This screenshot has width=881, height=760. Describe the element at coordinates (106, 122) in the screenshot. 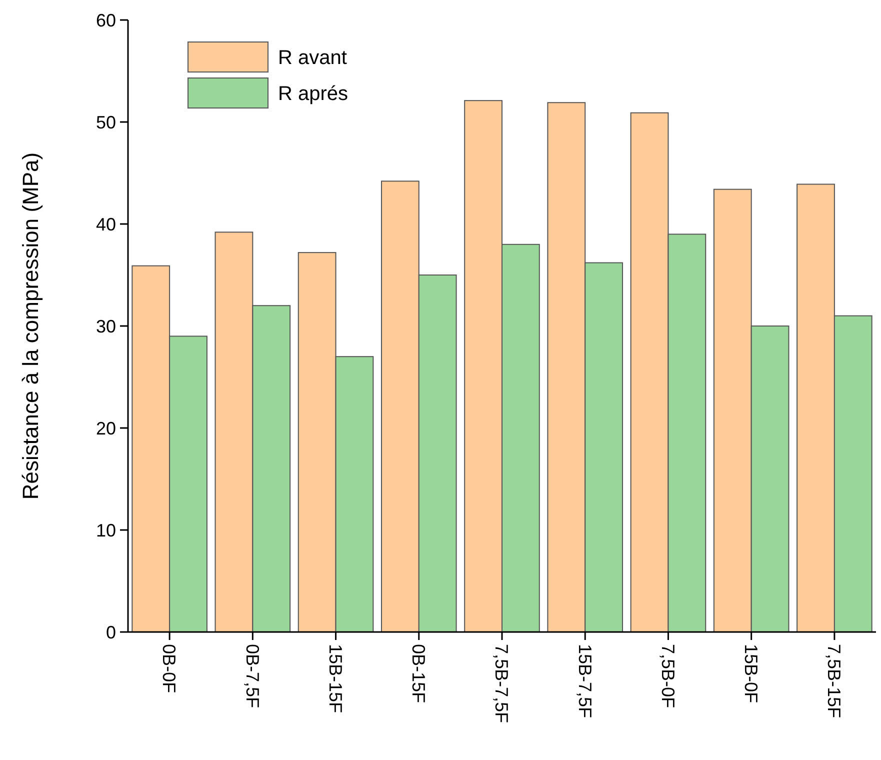

I see `y-tick-label: 50` at that location.